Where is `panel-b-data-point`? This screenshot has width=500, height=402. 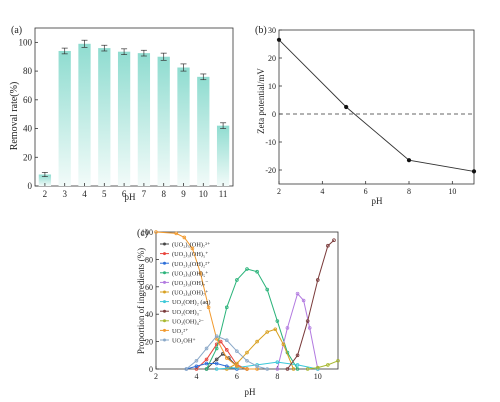 panel-b-data-point is located at coordinates (474, 171).